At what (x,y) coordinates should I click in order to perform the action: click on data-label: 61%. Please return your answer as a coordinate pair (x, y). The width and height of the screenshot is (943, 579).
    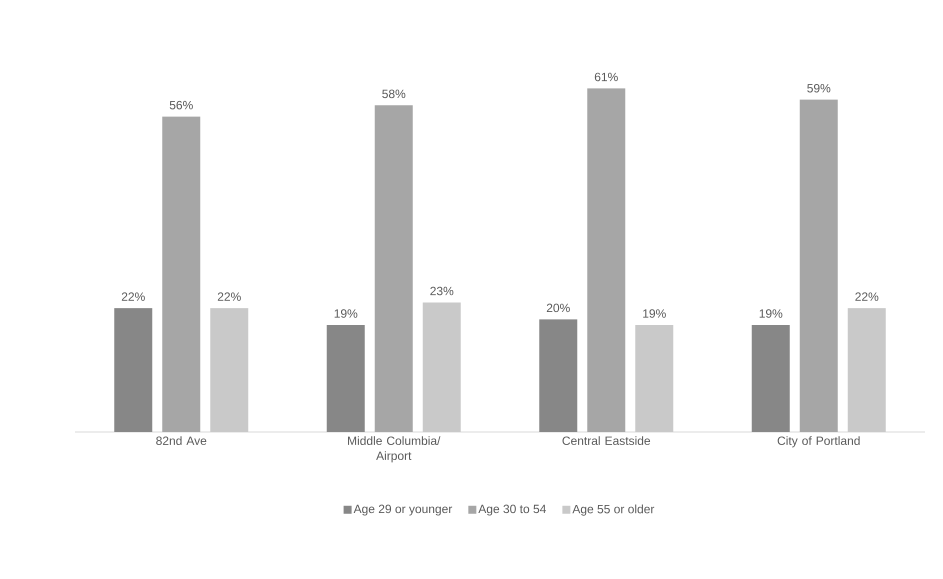
    Looking at the image, I should click on (606, 77).